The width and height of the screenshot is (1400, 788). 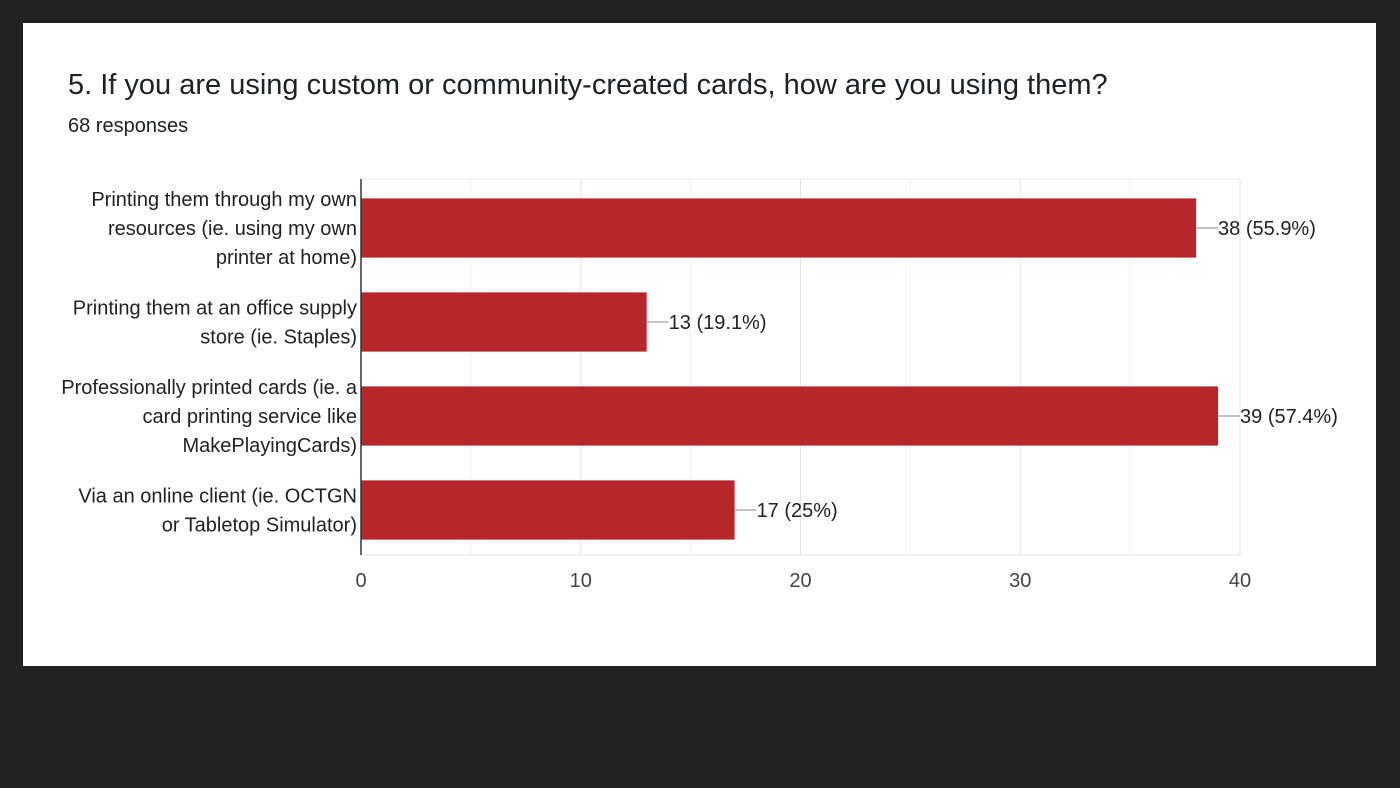 What do you see at coordinates (1267, 229) in the screenshot?
I see `data-label: 38 (55.9%)` at bounding box center [1267, 229].